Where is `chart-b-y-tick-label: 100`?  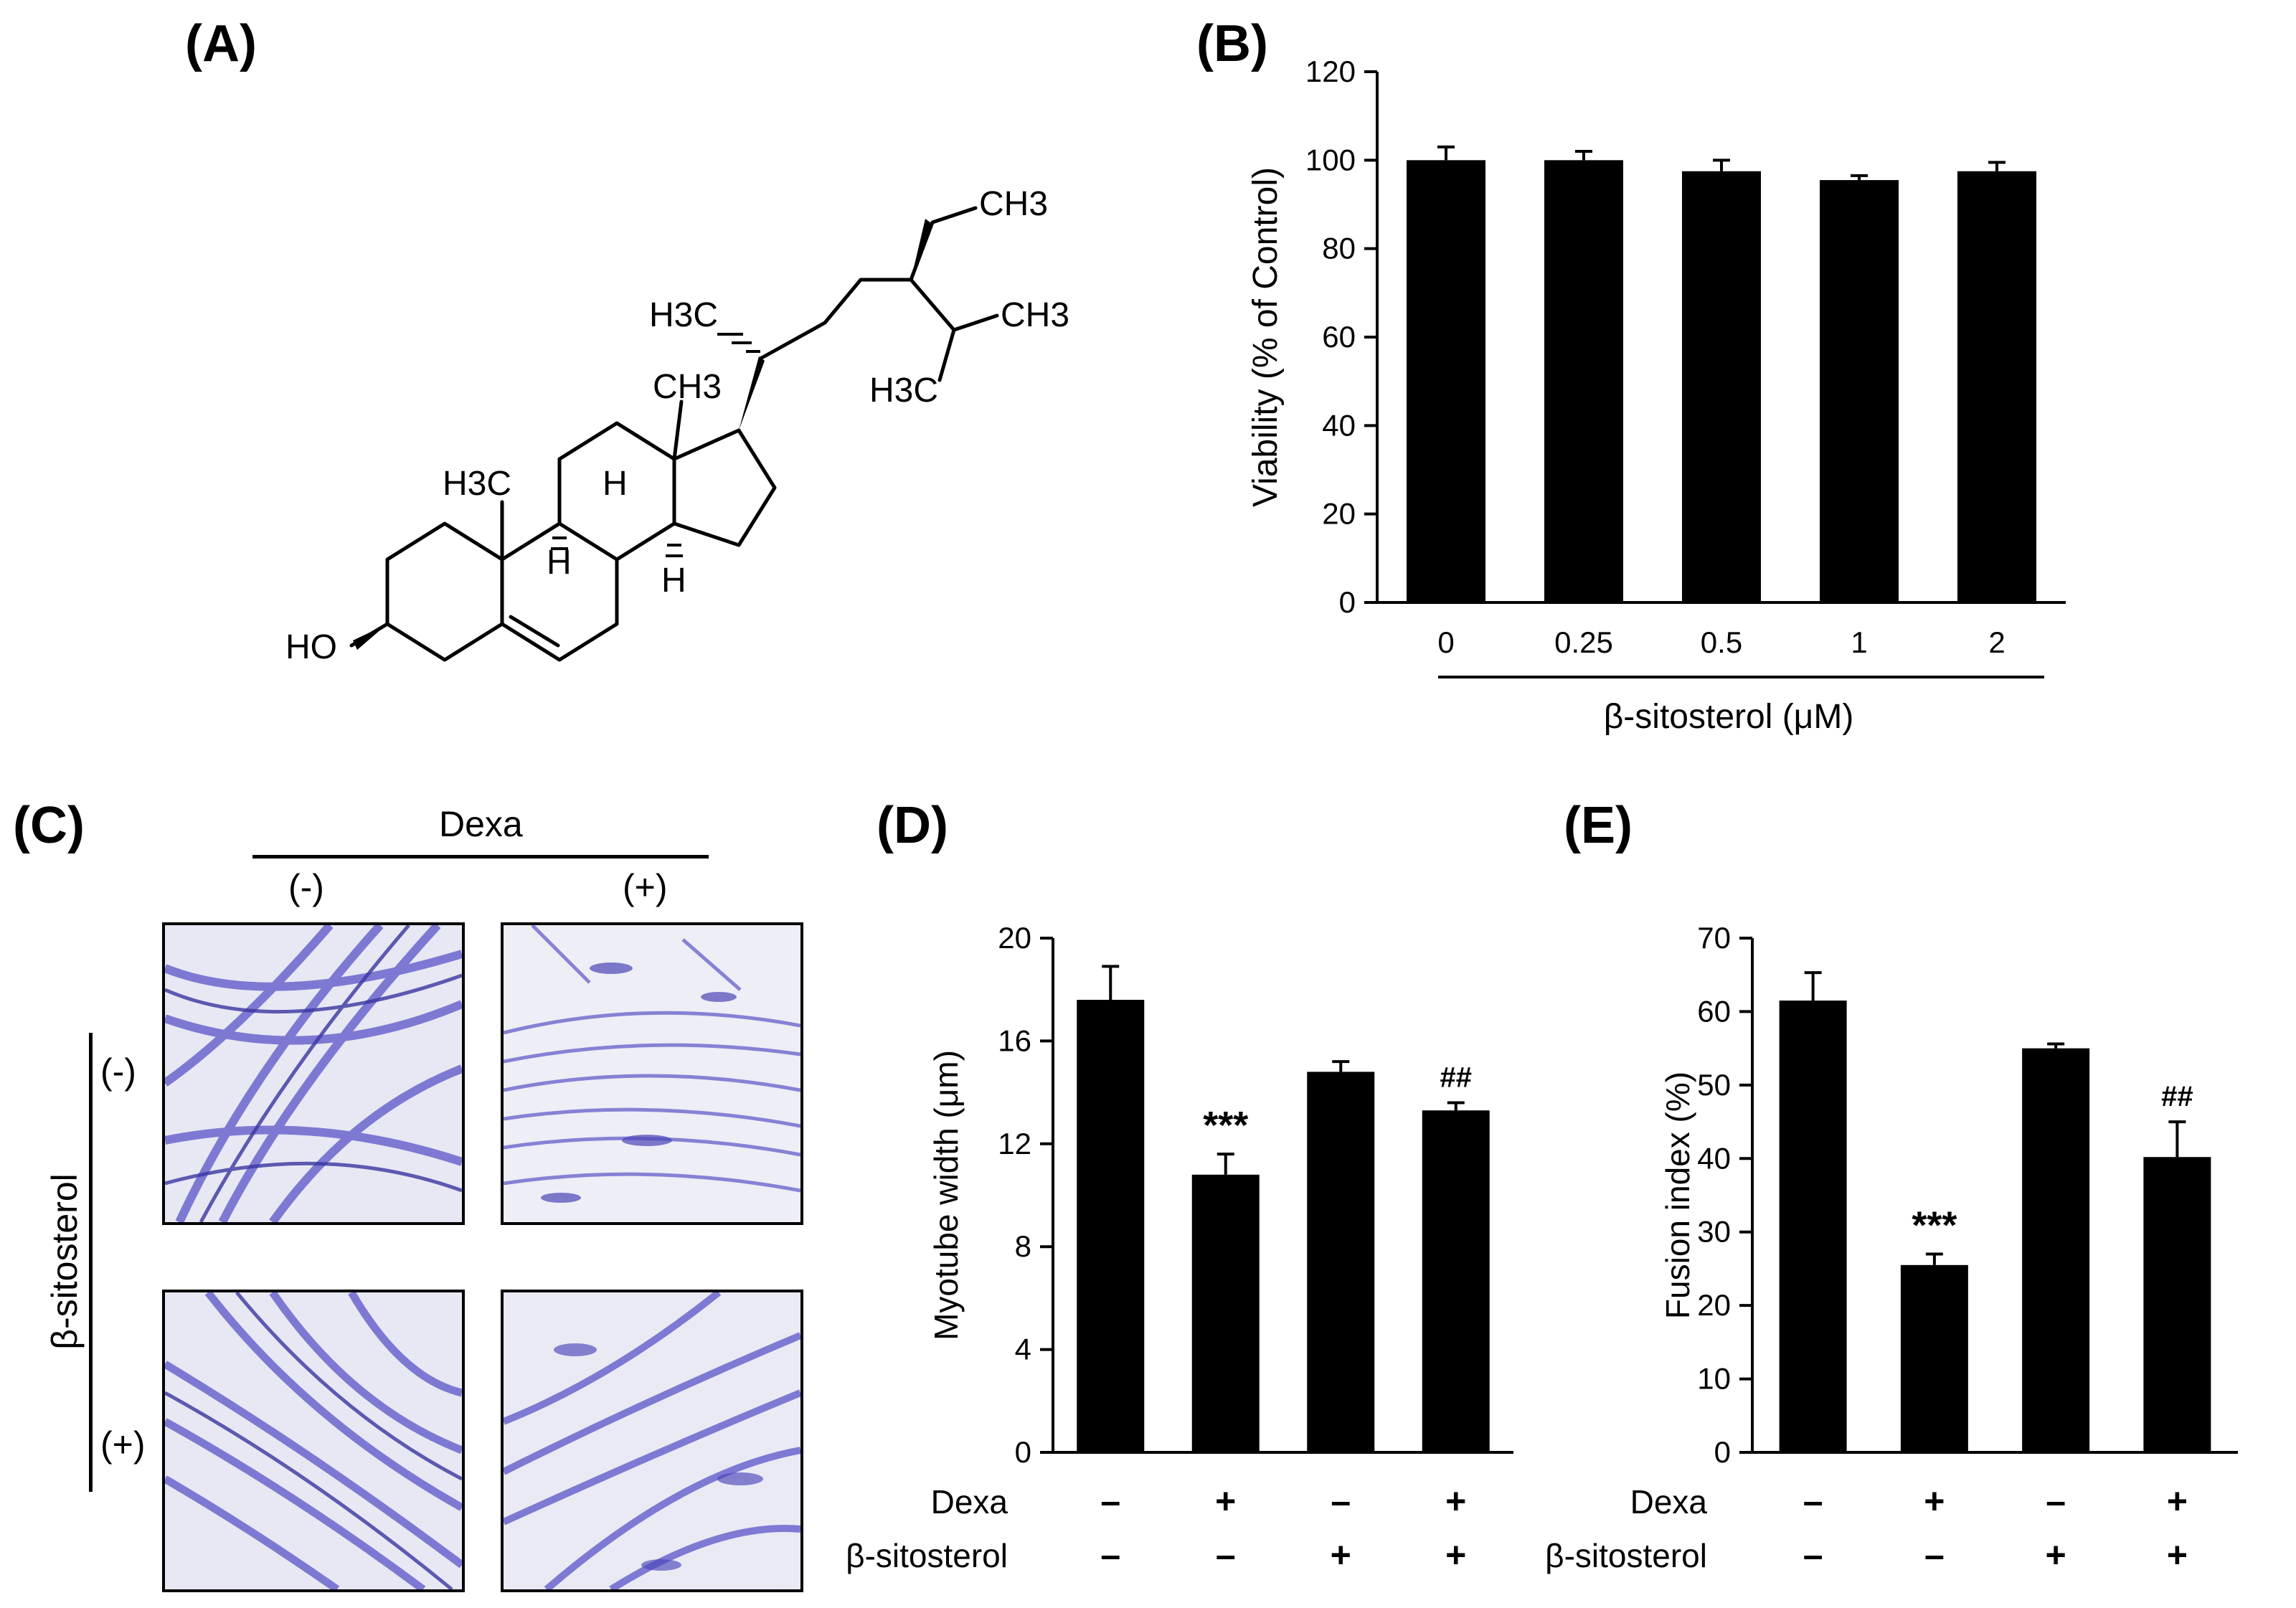
chart-b-y-tick-label: 100 is located at coordinates (1330, 159).